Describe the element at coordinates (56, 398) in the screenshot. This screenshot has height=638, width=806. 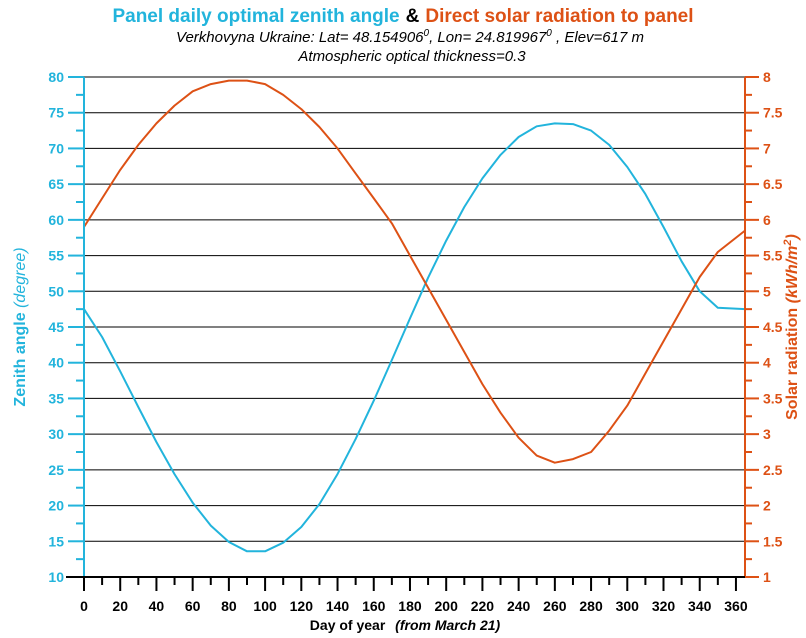
I see `y-left-tick-label: 35` at that location.